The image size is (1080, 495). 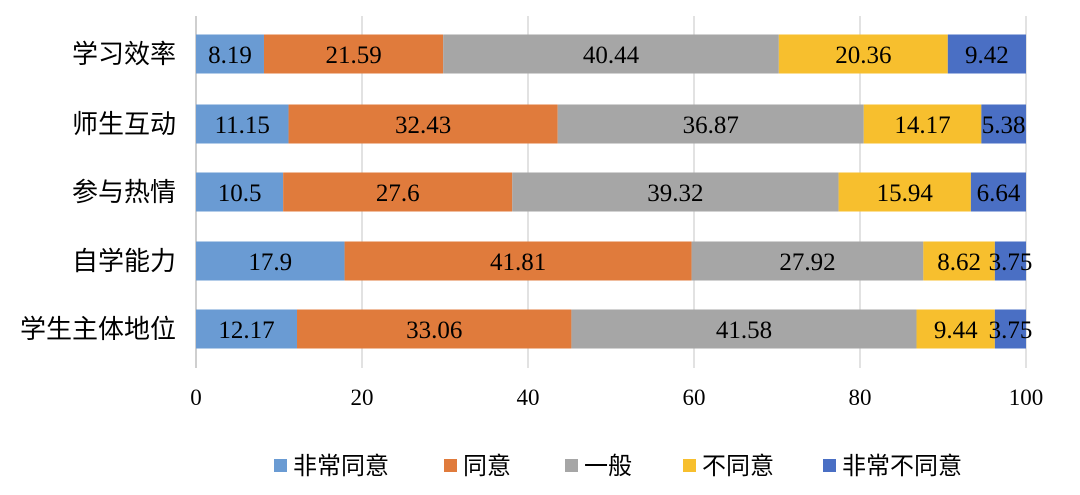 I want to click on data-label: 9.44, so click(x=956, y=330).